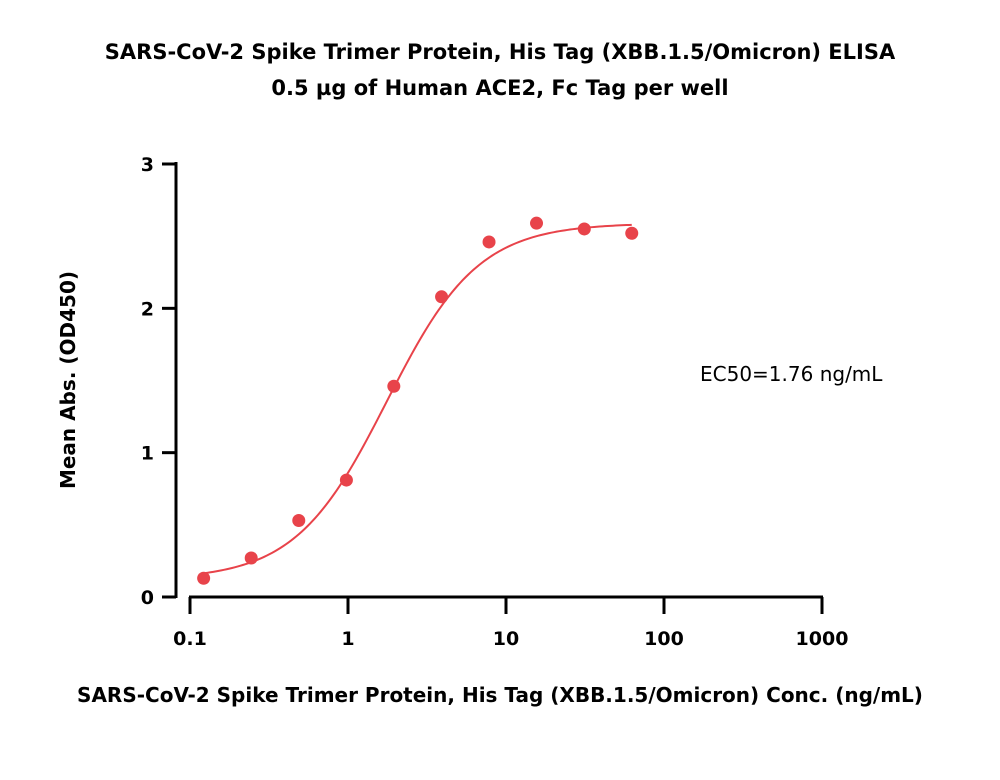  What do you see at coordinates (147, 309) in the screenshot?
I see `y-tick-label: 2` at bounding box center [147, 309].